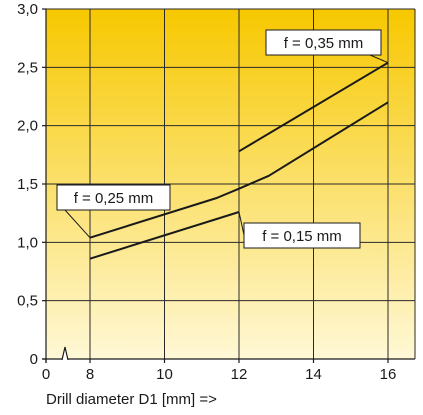 The image size is (423, 415). I want to click on y-tick-label: 0,5, so click(27, 301).